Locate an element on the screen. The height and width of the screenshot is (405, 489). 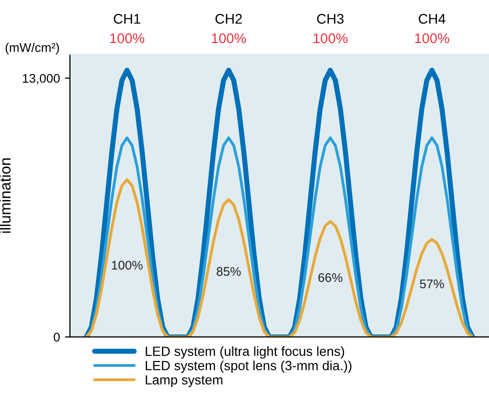
legend-label: LED system (spot lens (3-mm dia.)) is located at coordinates (249, 366).